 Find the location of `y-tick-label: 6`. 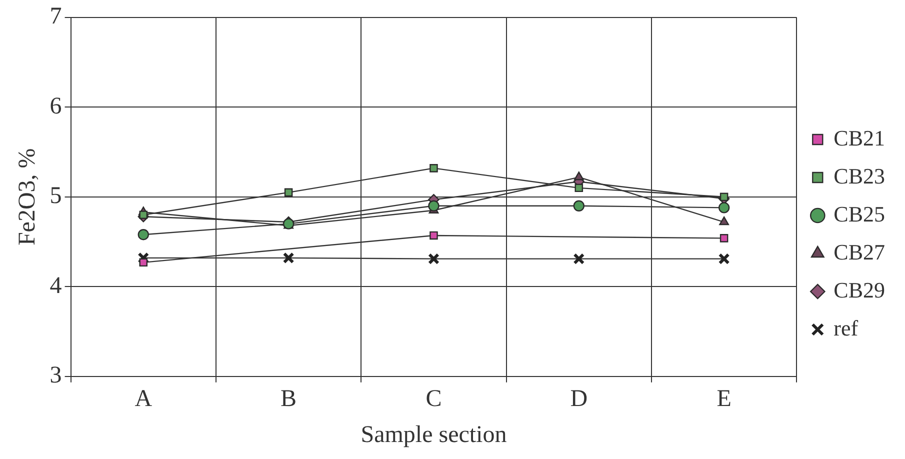

y-tick-label: 6 is located at coordinates (56, 106).